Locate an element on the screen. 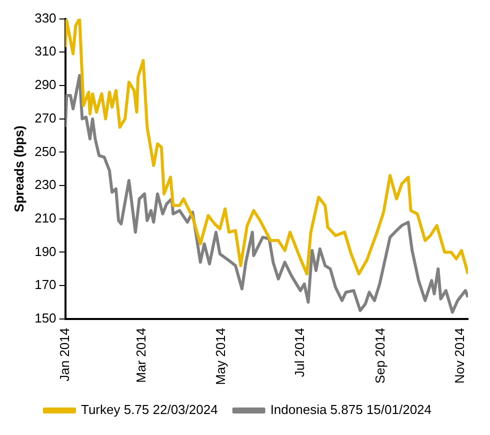  y-tick-label: 190 is located at coordinates (45, 251).